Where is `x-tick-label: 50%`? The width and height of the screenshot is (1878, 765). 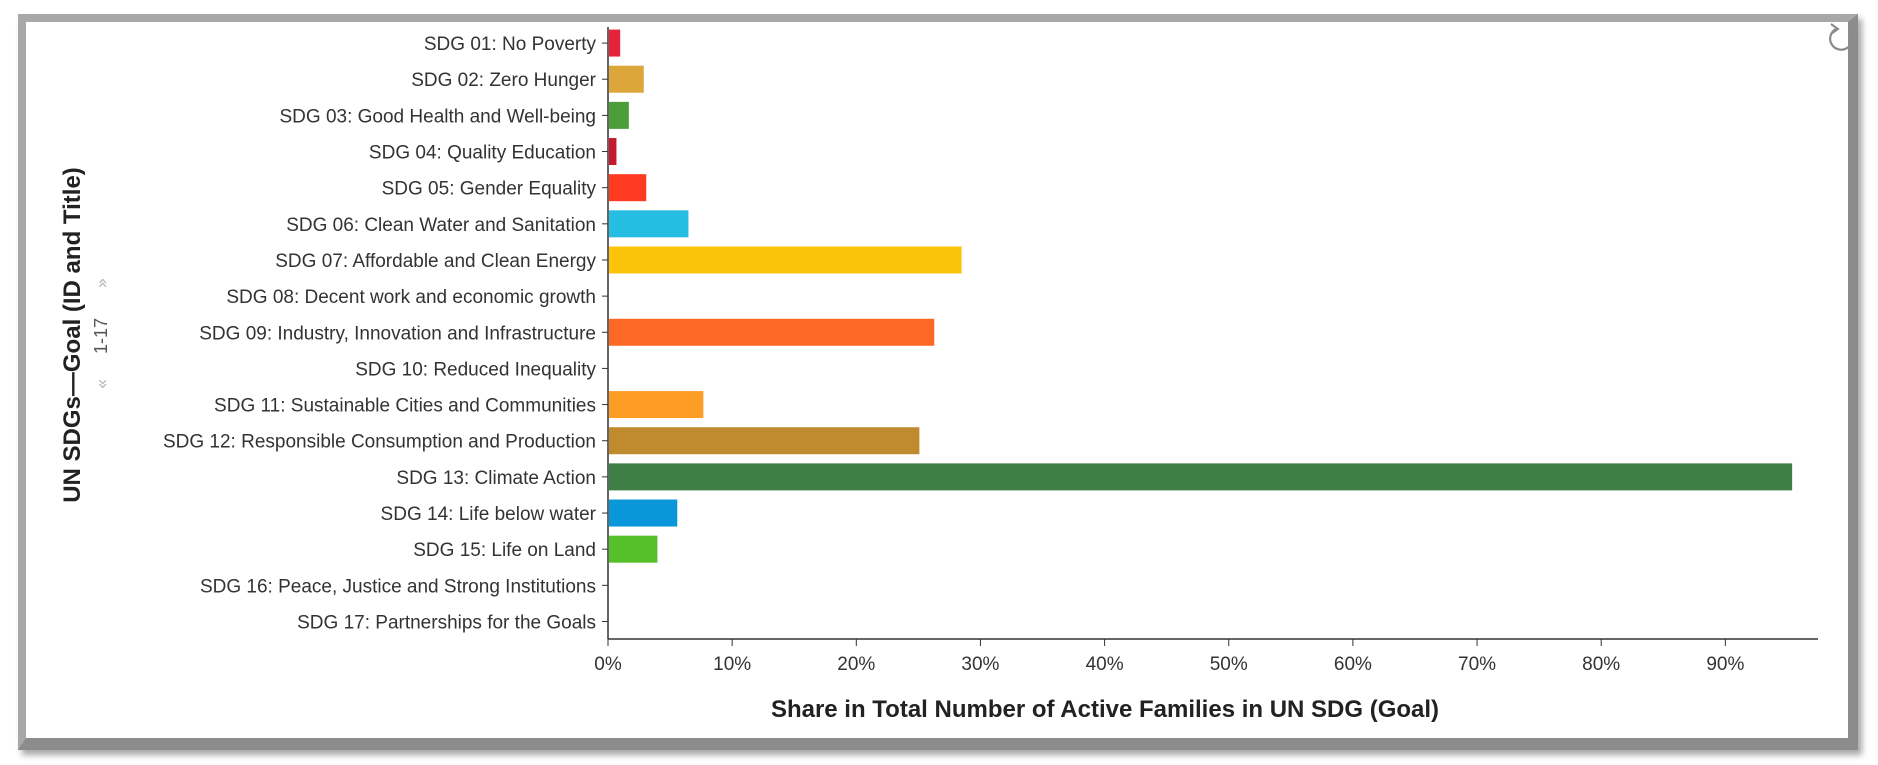 x-tick-label: 50% is located at coordinates (1229, 664).